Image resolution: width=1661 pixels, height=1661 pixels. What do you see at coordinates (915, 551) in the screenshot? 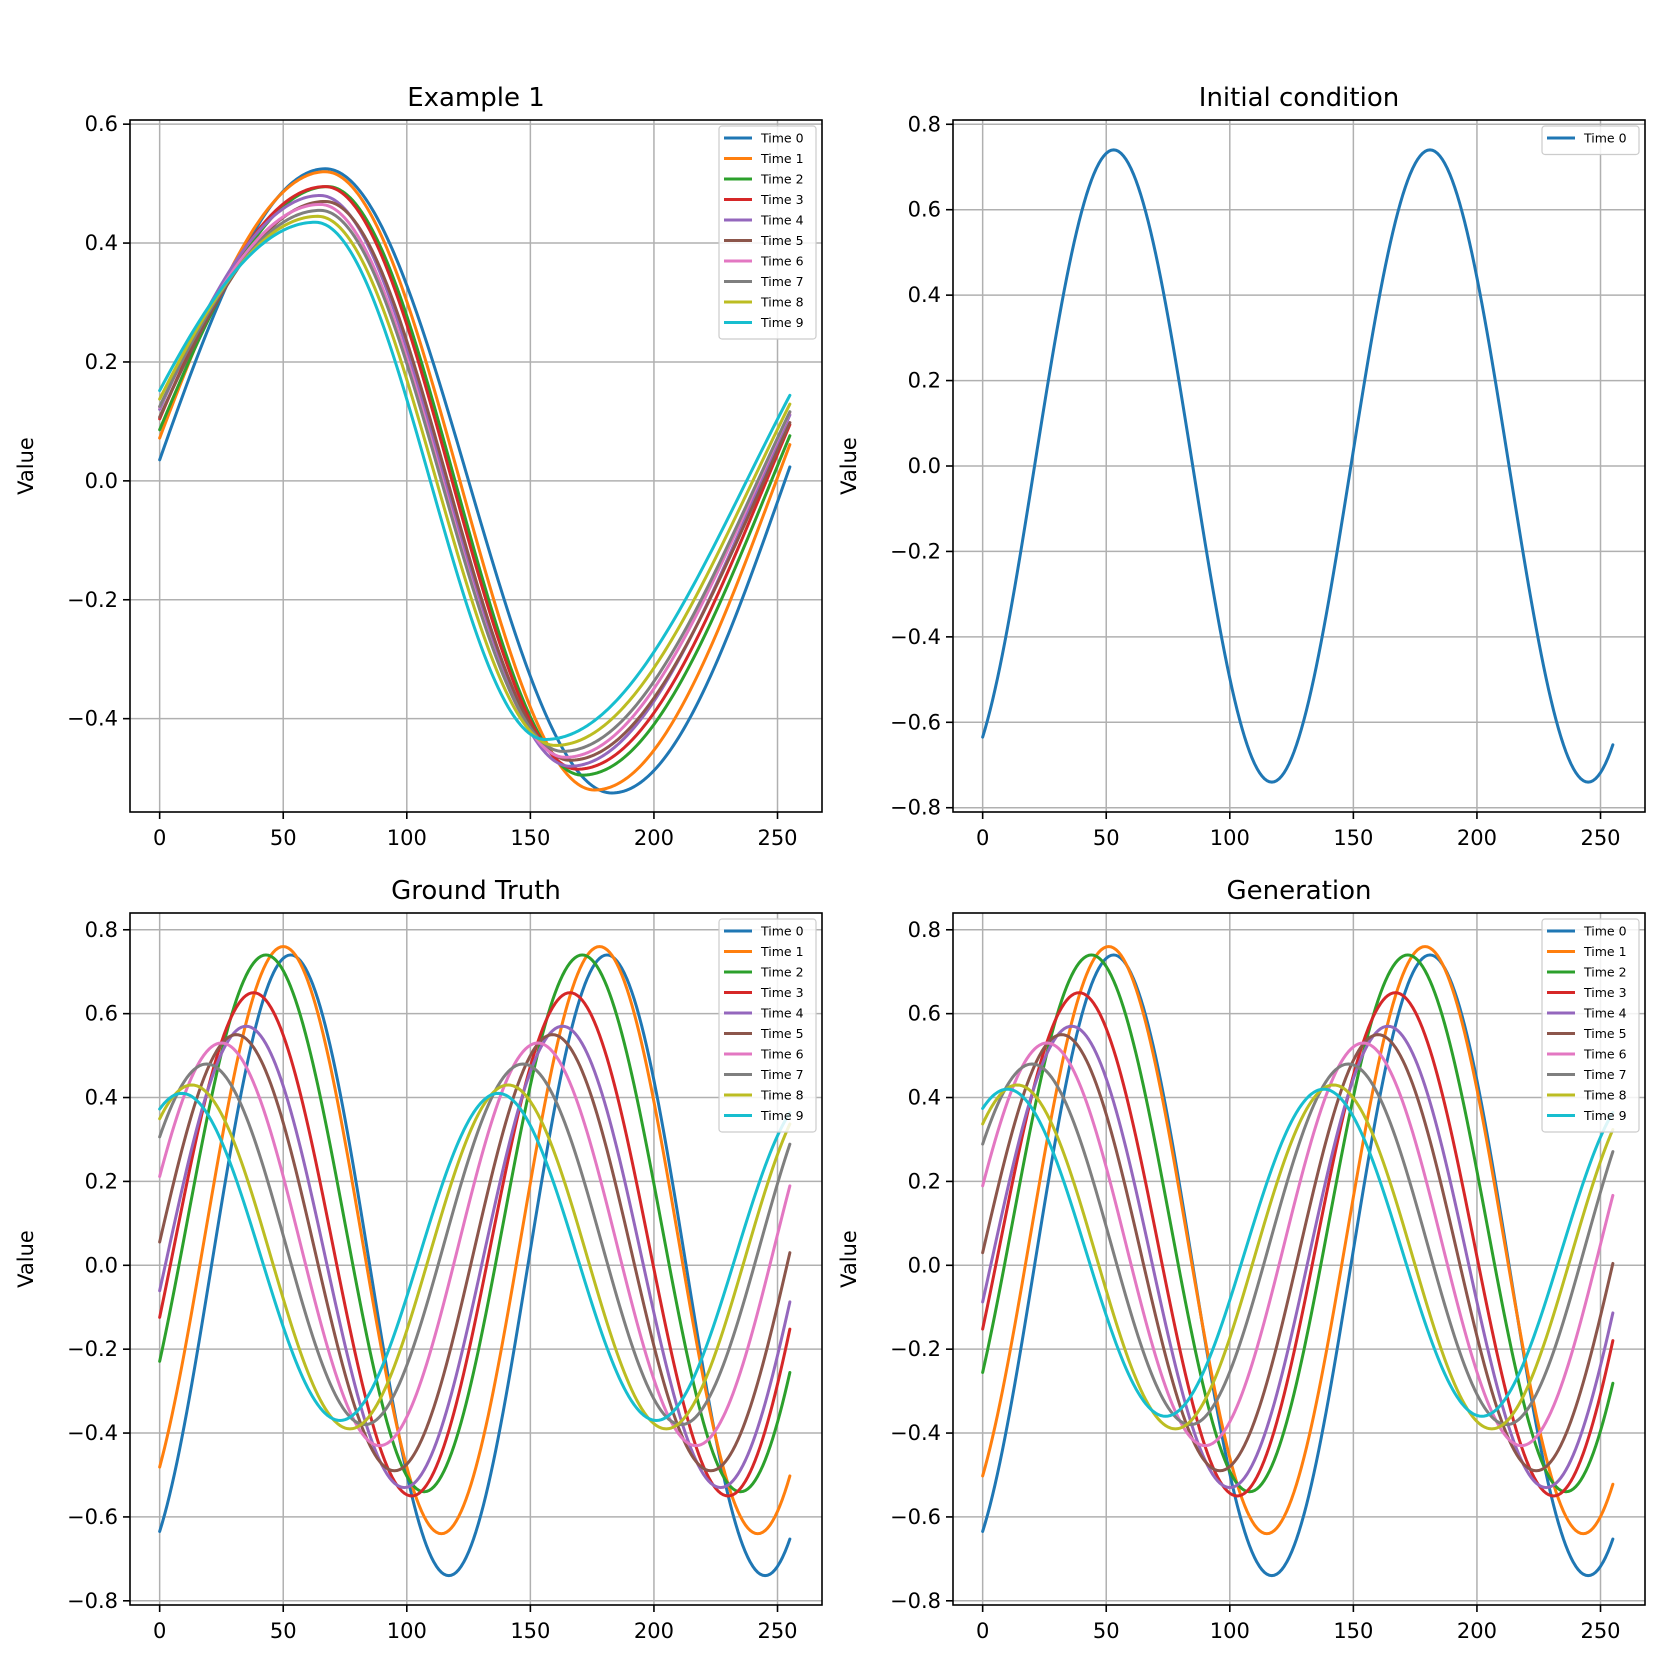
I see `y-tick-label: −0.2` at bounding box center [915, 551].